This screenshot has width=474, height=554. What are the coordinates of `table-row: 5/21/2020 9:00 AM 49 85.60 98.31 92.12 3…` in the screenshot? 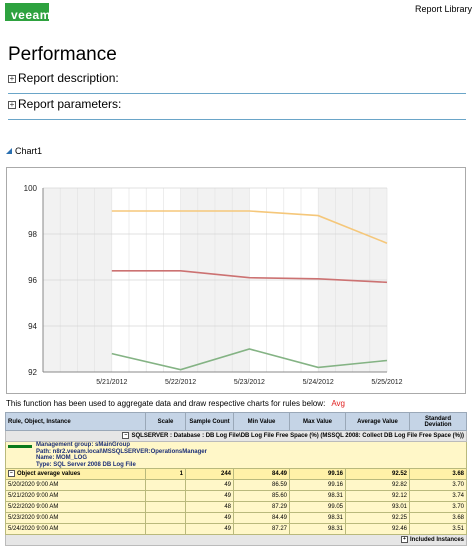 It's located at (236, 496).